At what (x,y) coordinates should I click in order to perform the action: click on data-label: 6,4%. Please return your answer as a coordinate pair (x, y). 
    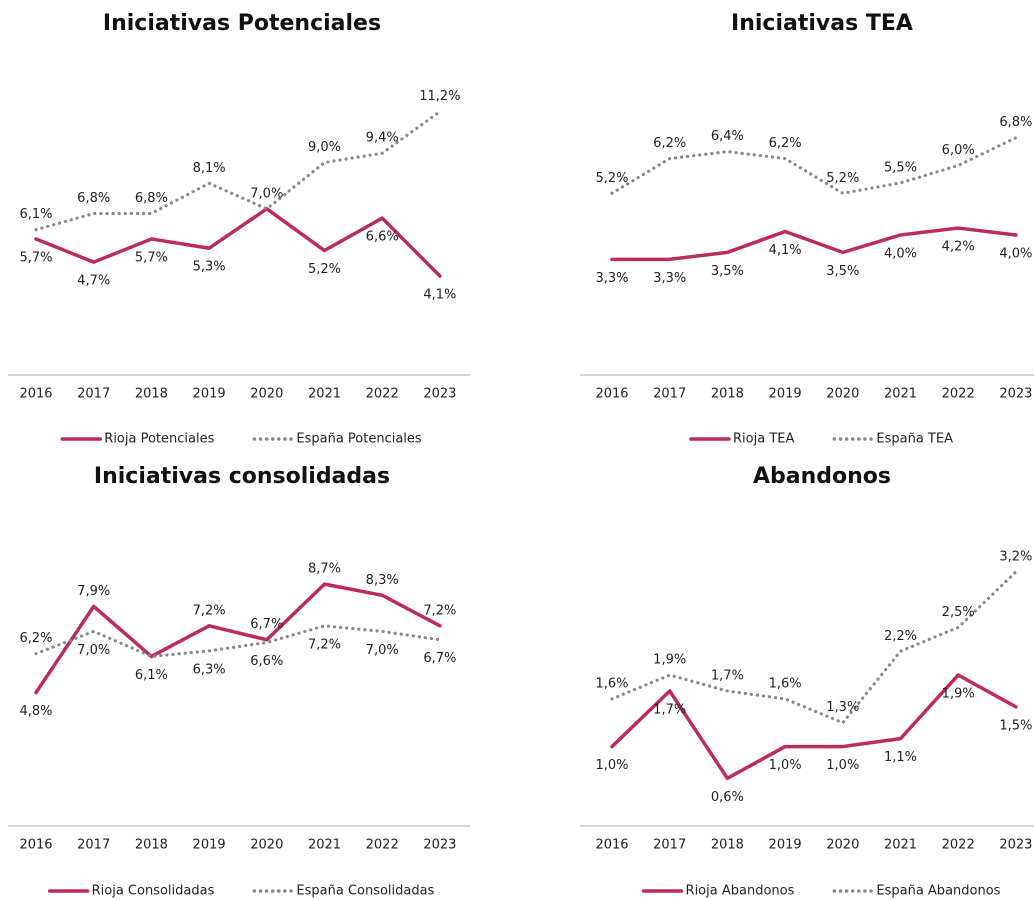
    Looking at the image, I should click on (727, 136).